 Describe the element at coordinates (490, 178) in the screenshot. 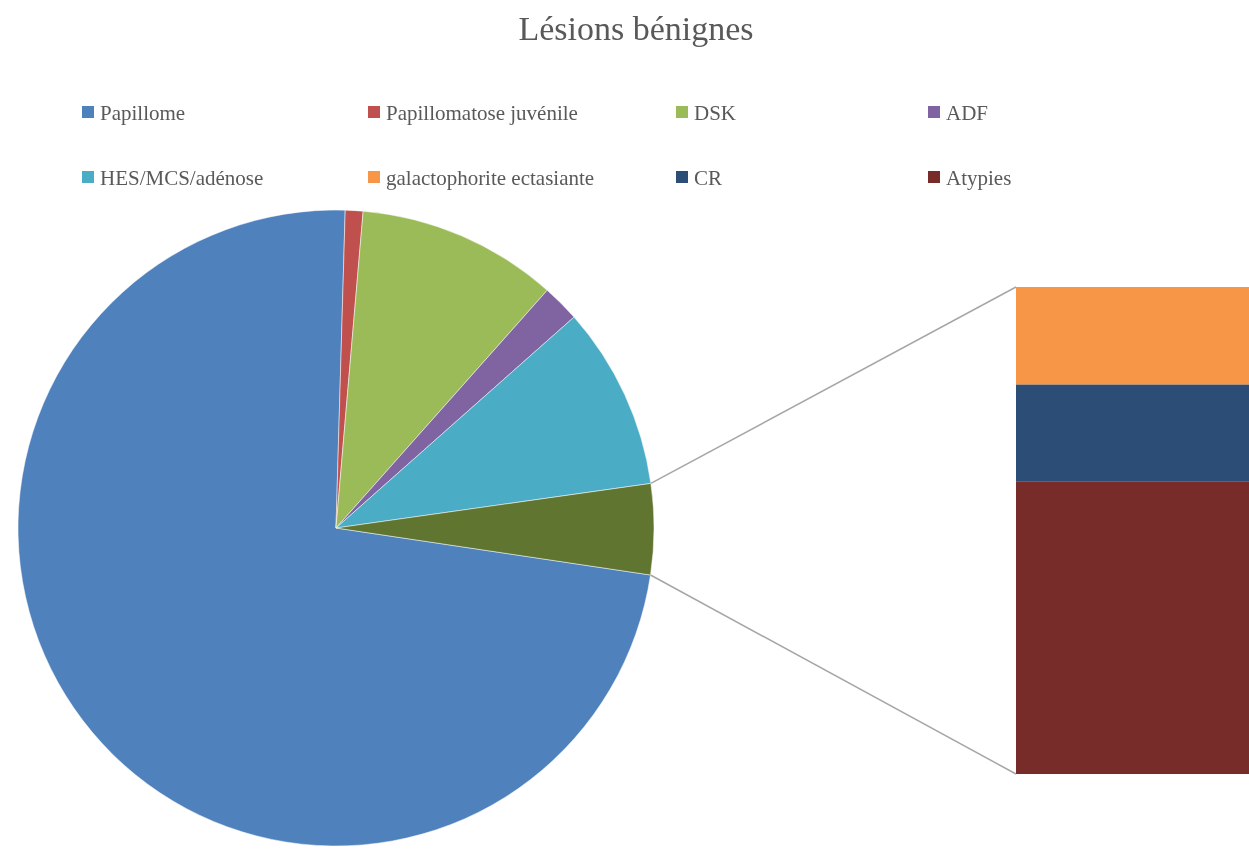

I see `legend-label: galactophorite ectasiante` at that location.